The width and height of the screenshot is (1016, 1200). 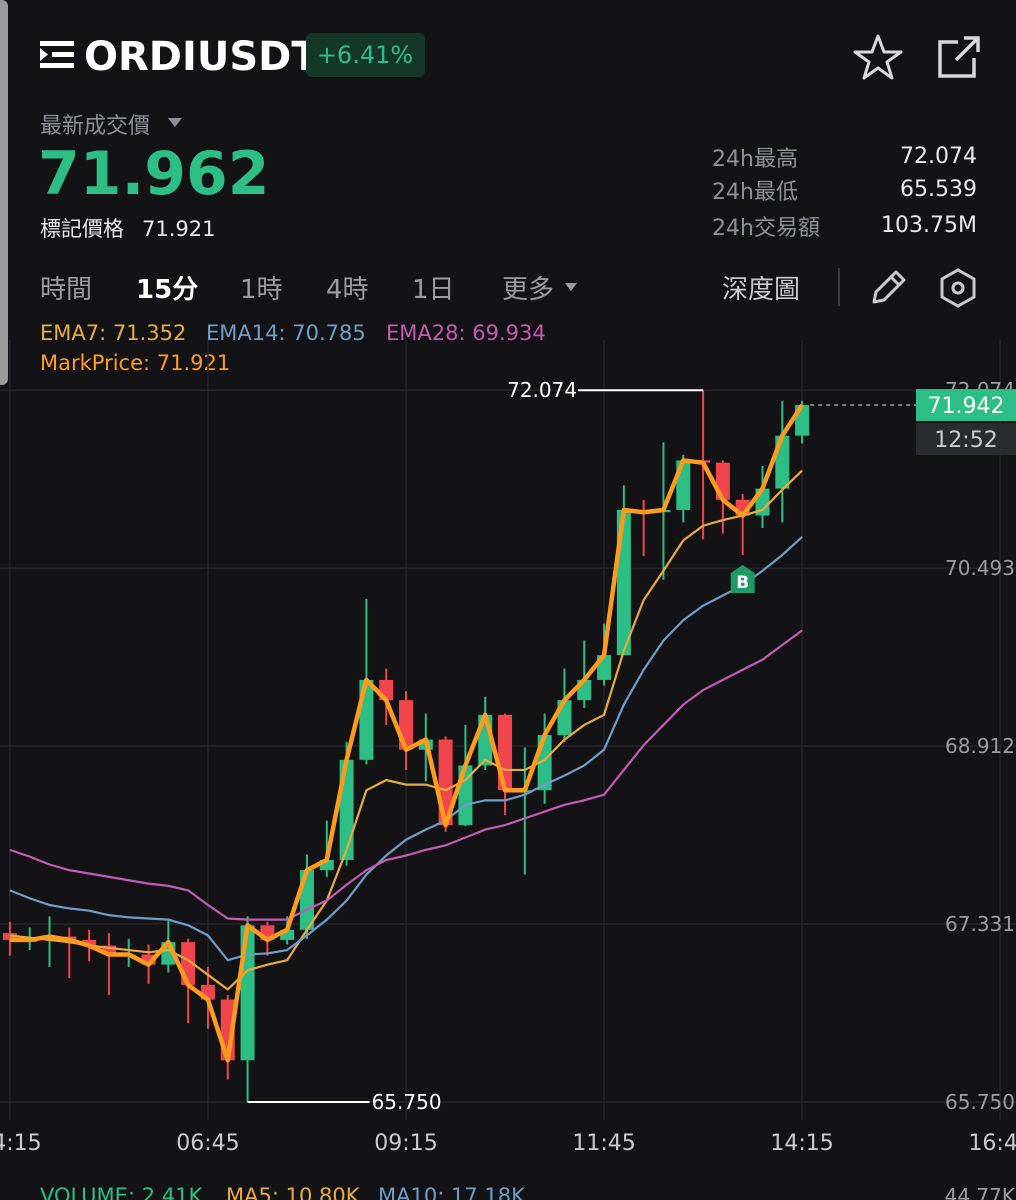 I want to click on change-badge, so click(x=365, y=55).